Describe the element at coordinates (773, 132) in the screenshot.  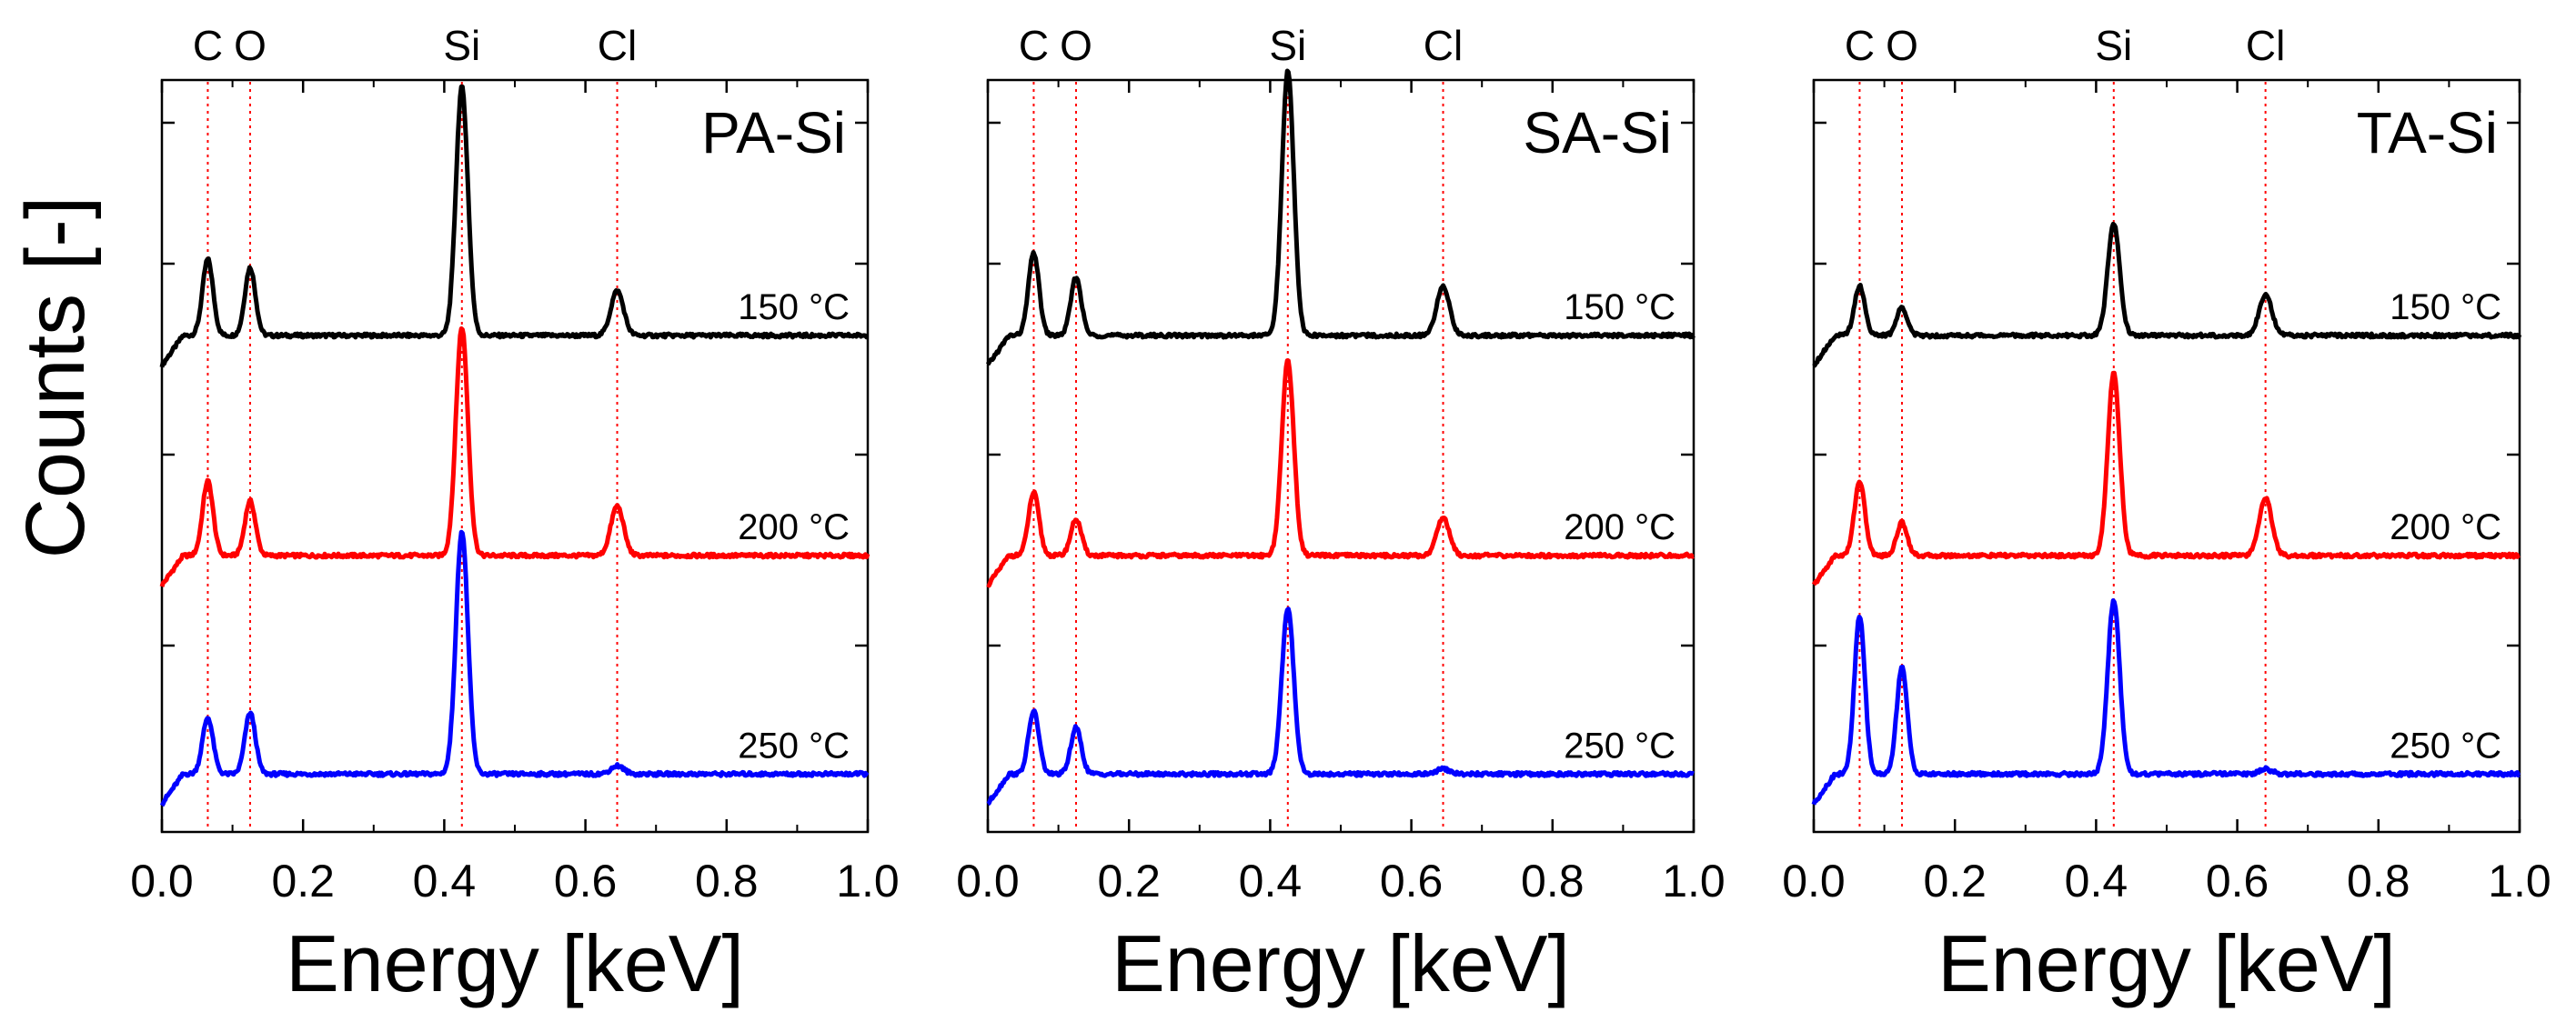
I see `panel-title: PA-Si` at that location.